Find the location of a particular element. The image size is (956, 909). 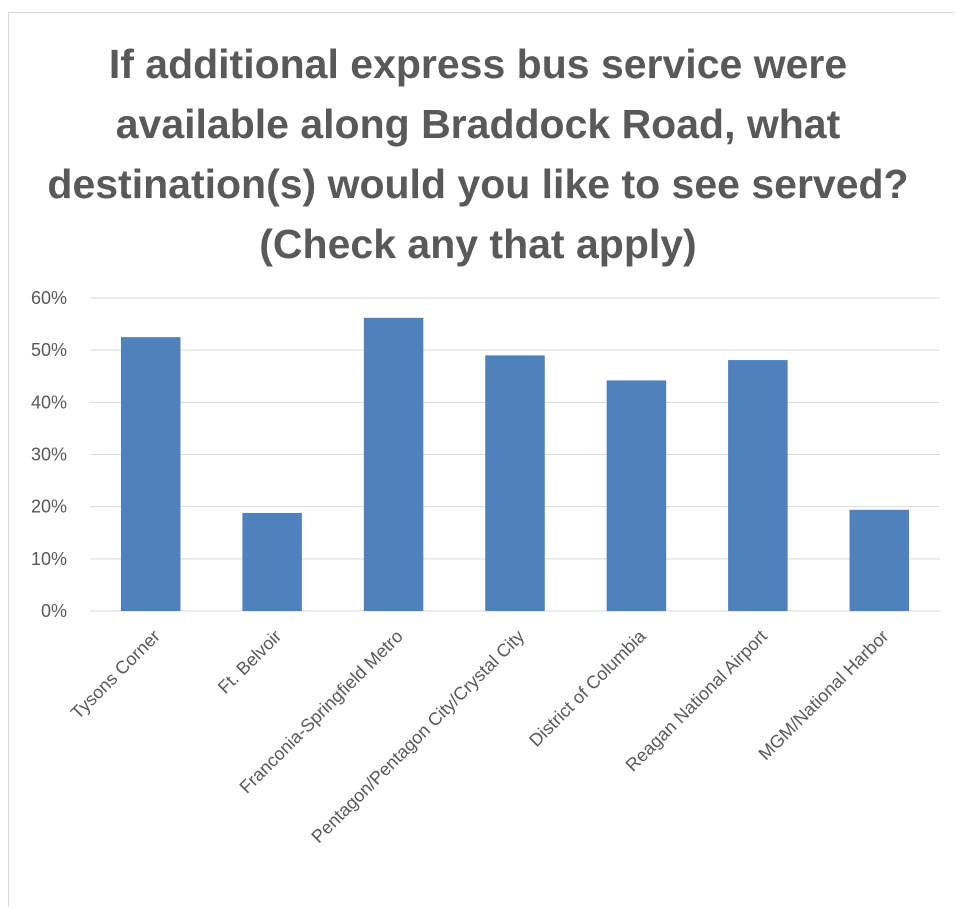

x-category-label: Tysons Corner is located at coordinates (115, 674).